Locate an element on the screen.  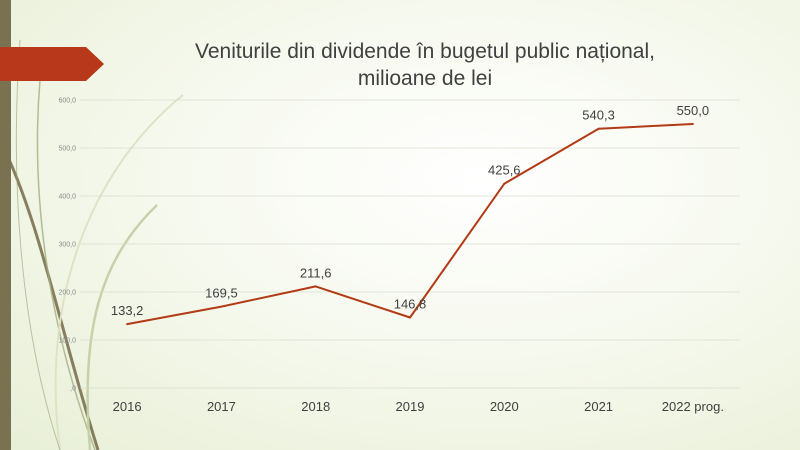
data-label: 169,5 is located at coordinates (221, 293).